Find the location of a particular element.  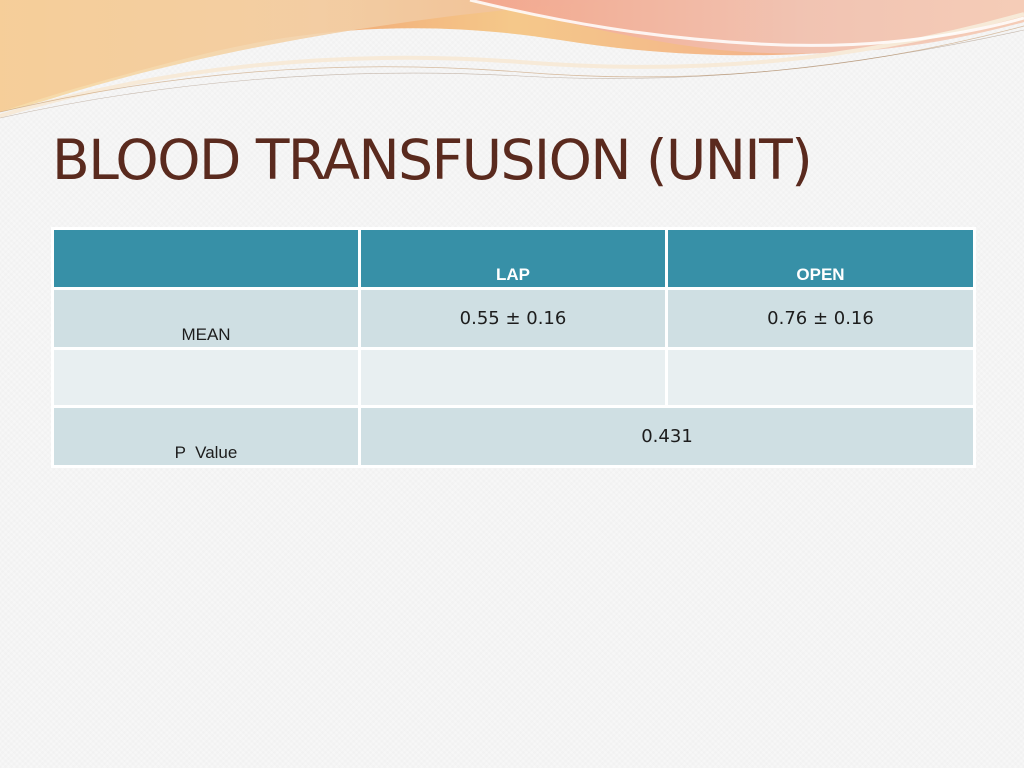

header-cell-open: OPEN is located at coordinates (820, 258).